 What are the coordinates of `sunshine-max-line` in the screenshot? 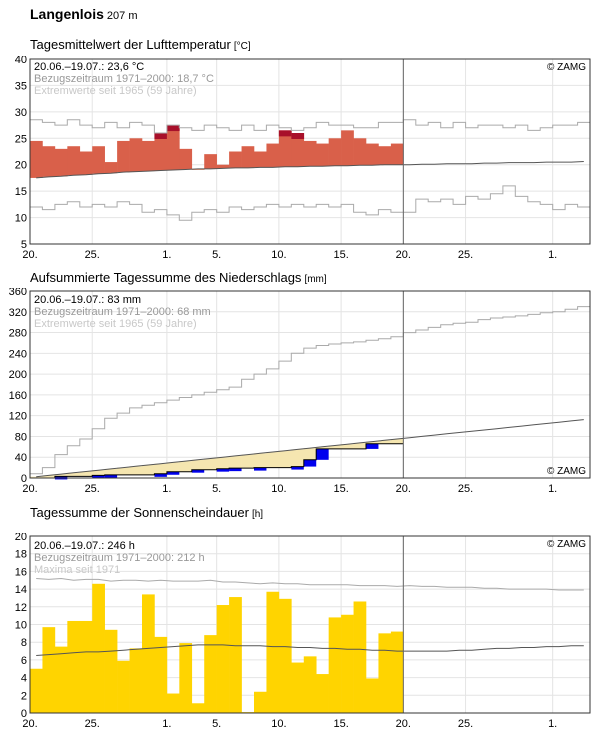 It's located at (310, 584).